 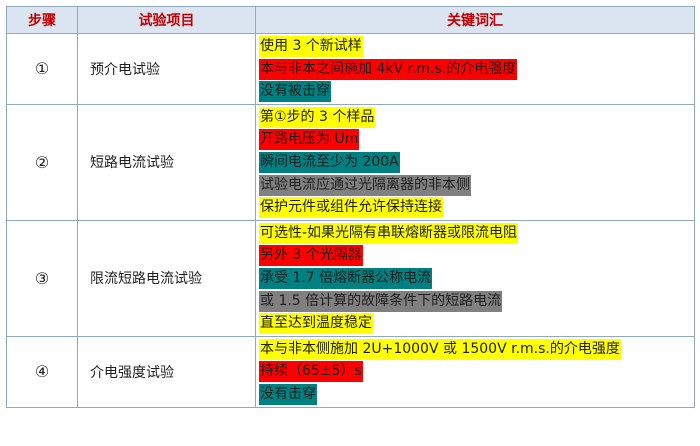 What do you see at coordinates (166, 20) in the screenshot?
I see `header-test-item: 试验项目` at bounding box center [166, 20].